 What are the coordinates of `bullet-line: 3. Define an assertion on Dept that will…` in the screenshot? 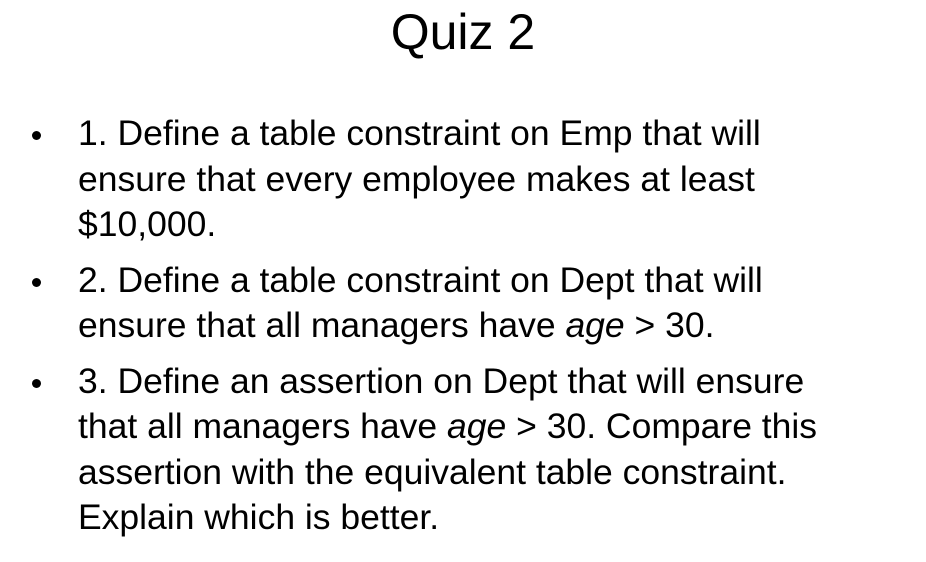 It's located at (441, 380).